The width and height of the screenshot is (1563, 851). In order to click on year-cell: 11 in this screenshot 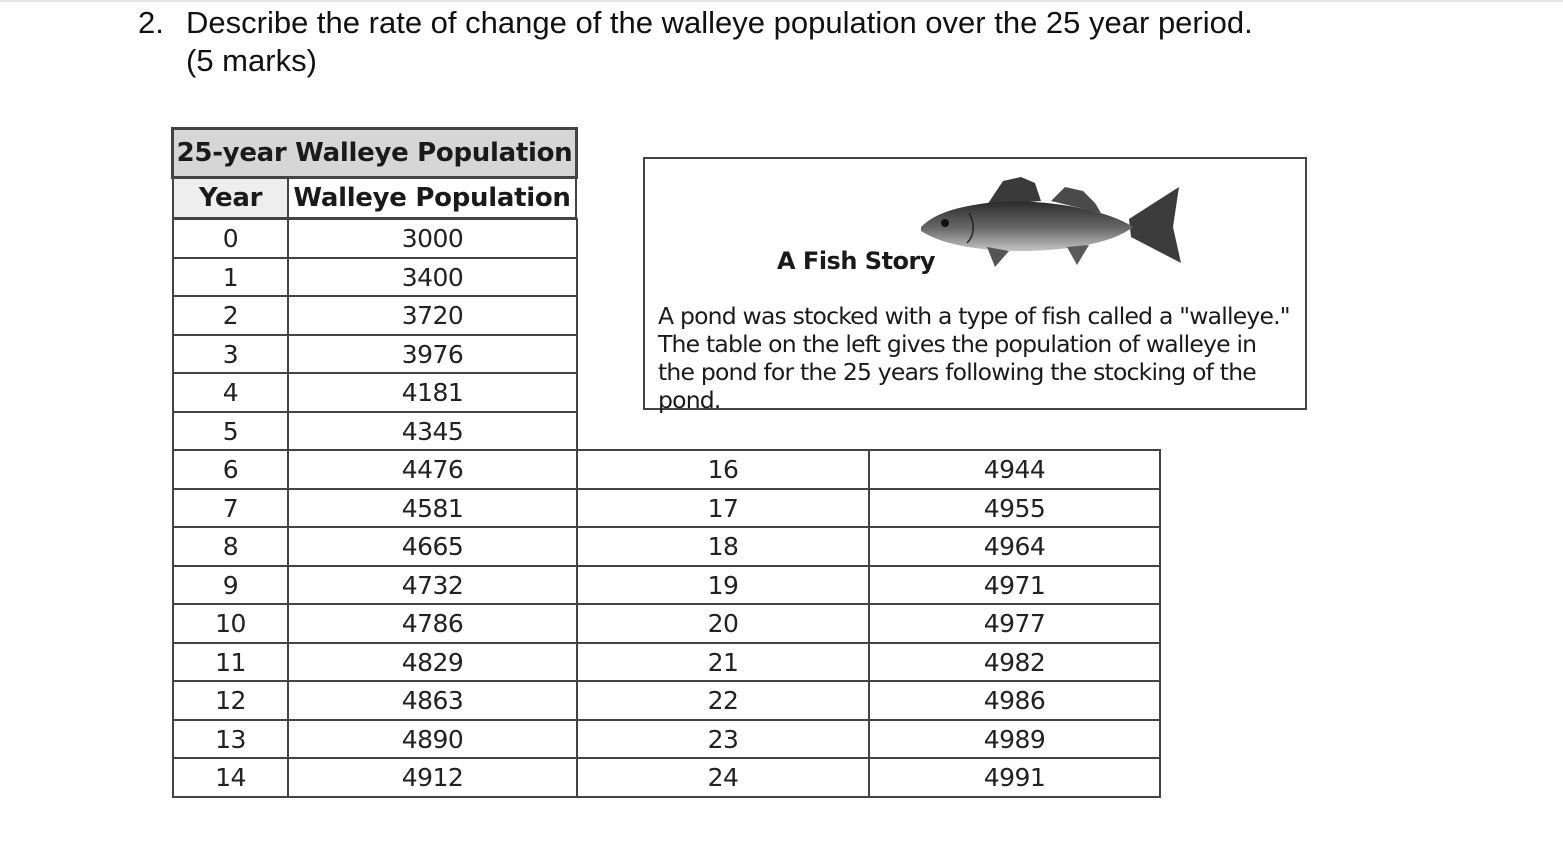, I will do `click(230, 662)`.